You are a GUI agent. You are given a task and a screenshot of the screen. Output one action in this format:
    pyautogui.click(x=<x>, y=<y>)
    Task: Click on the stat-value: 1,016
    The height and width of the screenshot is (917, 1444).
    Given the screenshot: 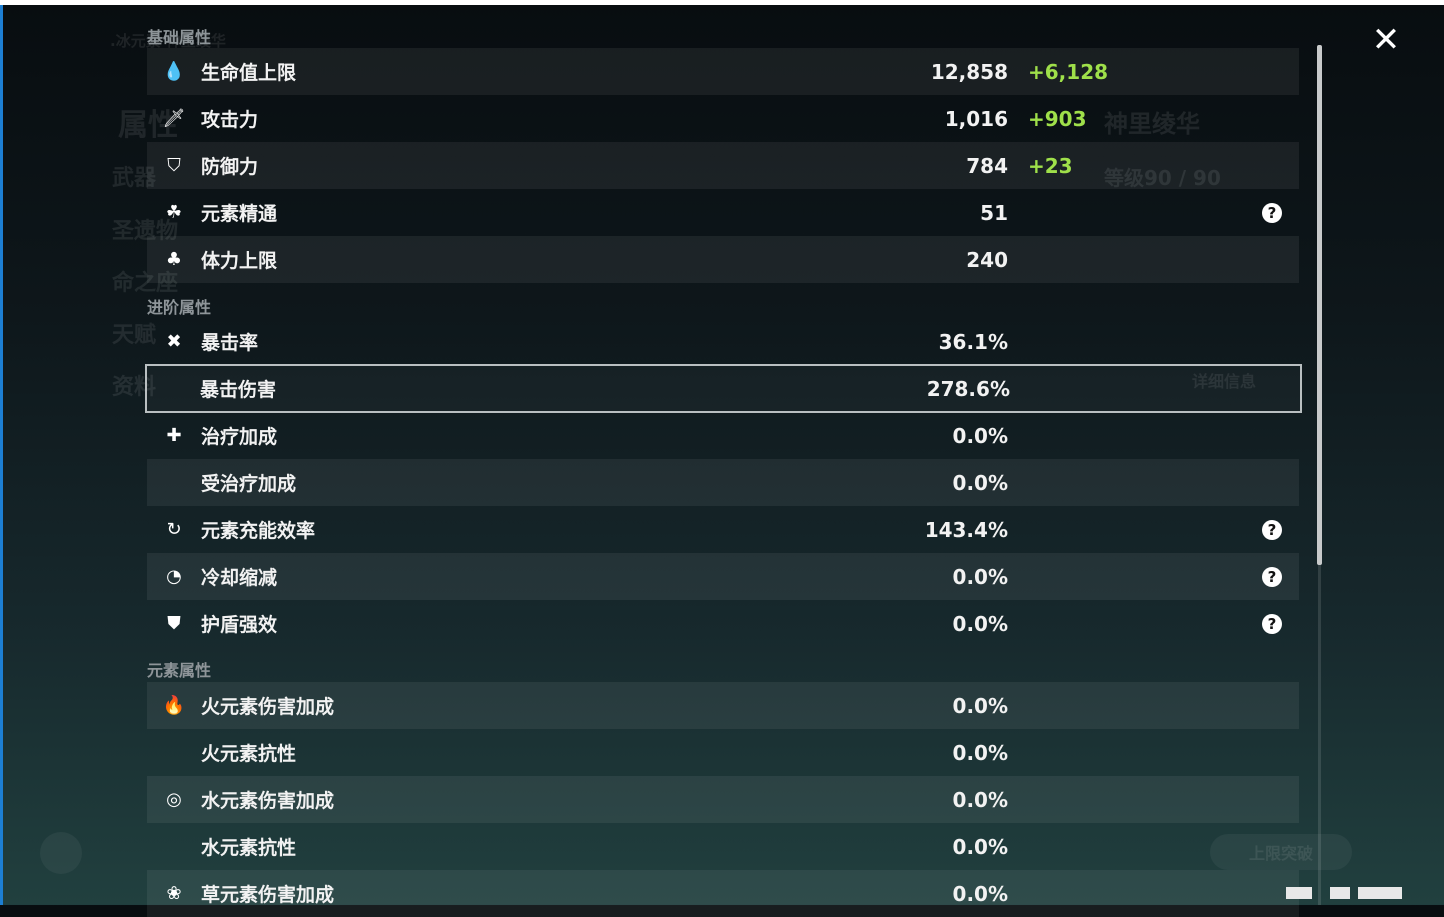 What is the action you would take?
    pyautogui.click(x=976, y=118)
    